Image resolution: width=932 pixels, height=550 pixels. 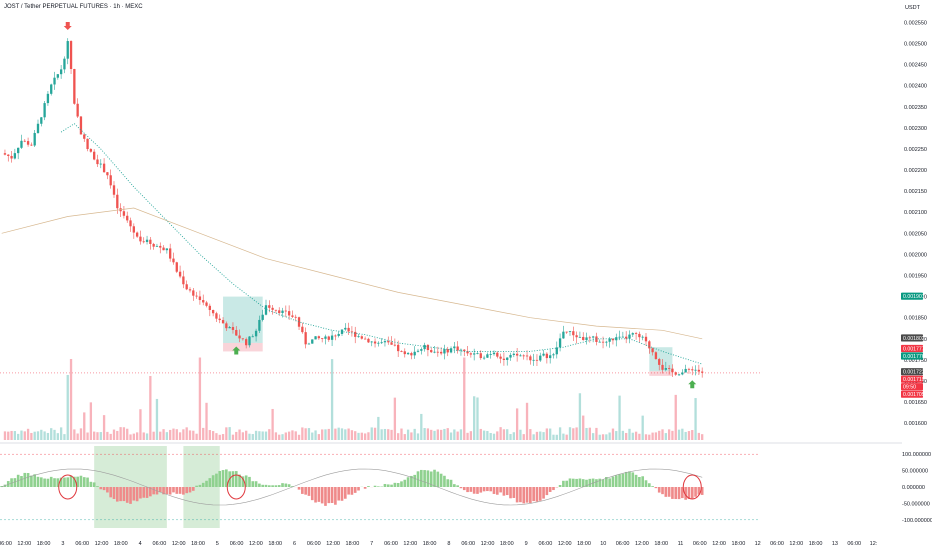 What do you see at coordinates (565, 544) in the screenshot?
I see `time-tick-label: 12:00` at bounding box center [565, 544].